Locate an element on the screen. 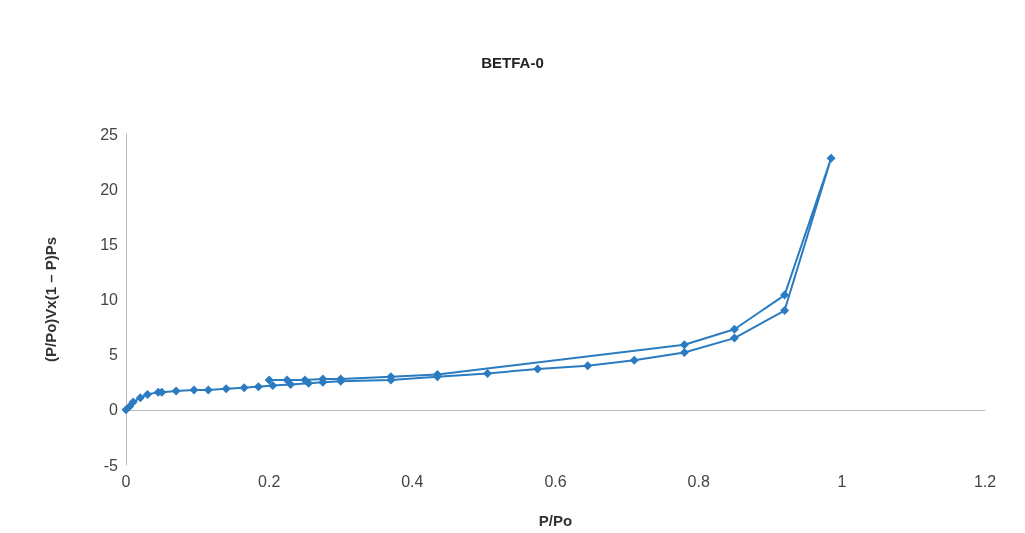 The height and width of the screenshot is (533, 1025). y-tick-label: 15 is located at coordinates (109, 244).